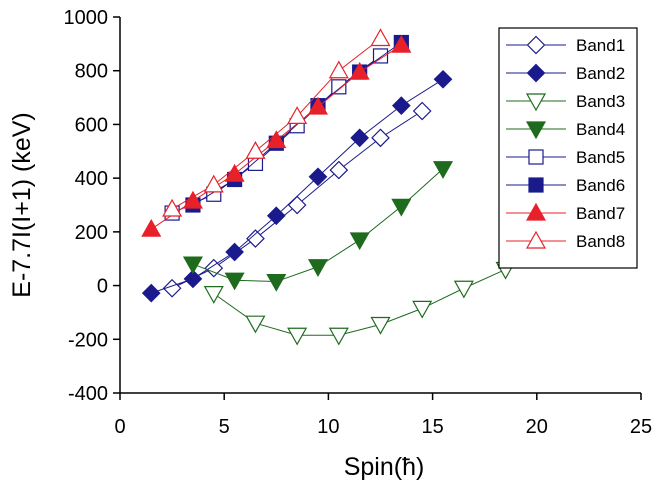  Describe the element at coordinates (91, 72) in the screenshot. I see `y-tick-label: 800` at that location.